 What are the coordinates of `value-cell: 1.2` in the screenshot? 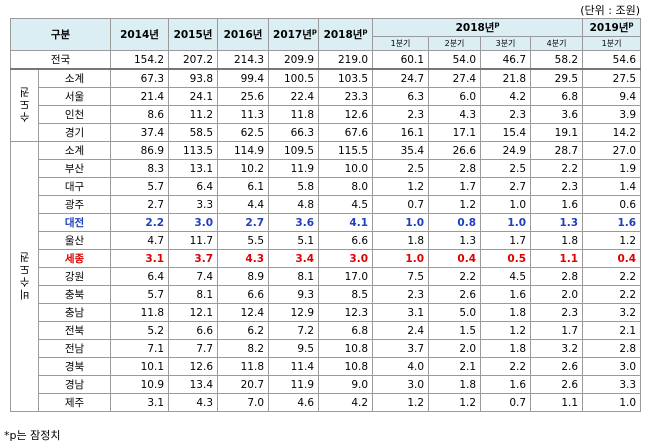 It's located at (401, 186).